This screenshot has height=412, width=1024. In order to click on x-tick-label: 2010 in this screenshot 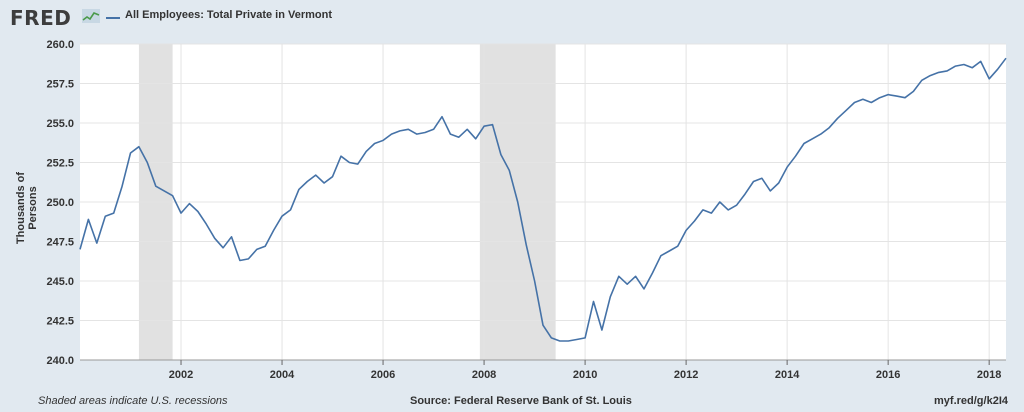, I will do `click(585, 375)`.